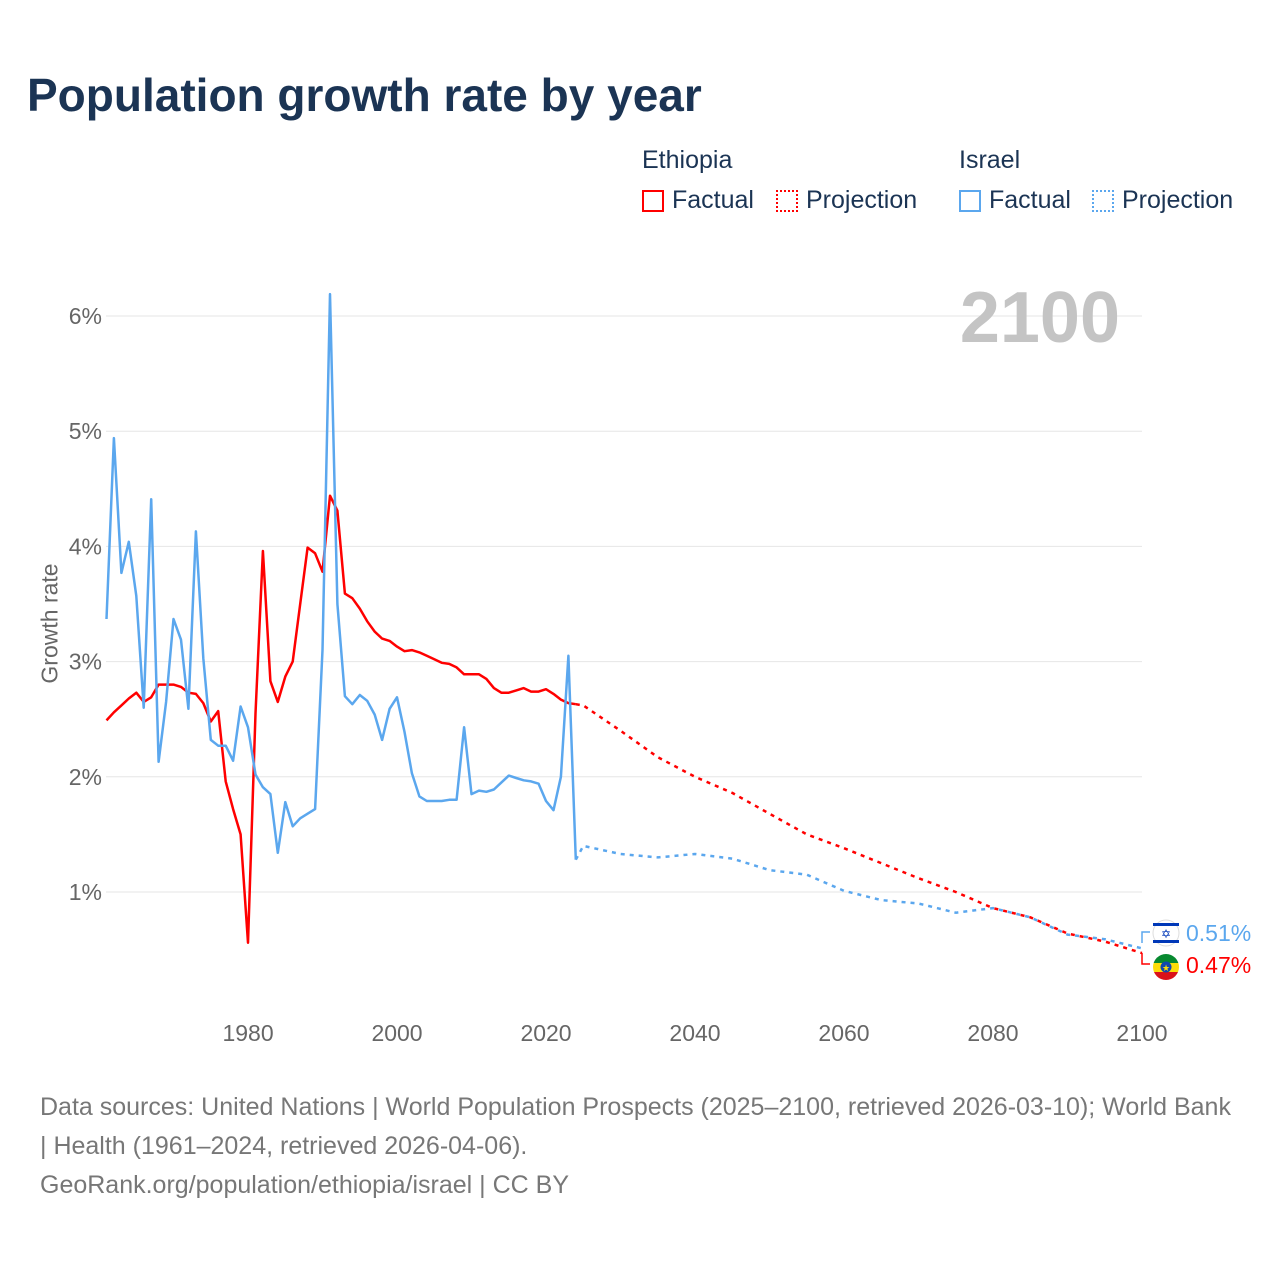 This screenshot has height=1280, width=1280. I want to click on y-tick-label: 6%, so click(85, 316).